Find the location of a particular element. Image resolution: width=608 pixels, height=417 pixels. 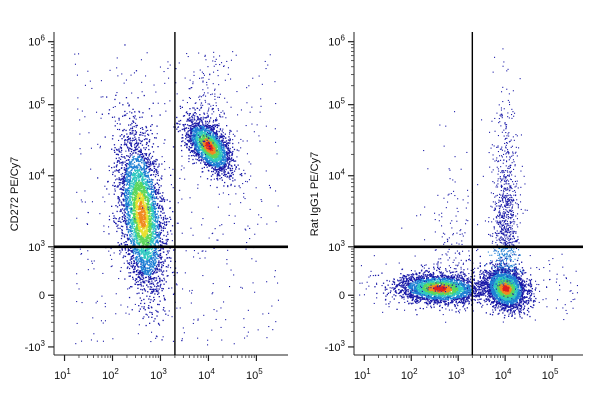

y-axis-title: Rat IgG1 PE/Cy7 is located at coordinates (315, 194).